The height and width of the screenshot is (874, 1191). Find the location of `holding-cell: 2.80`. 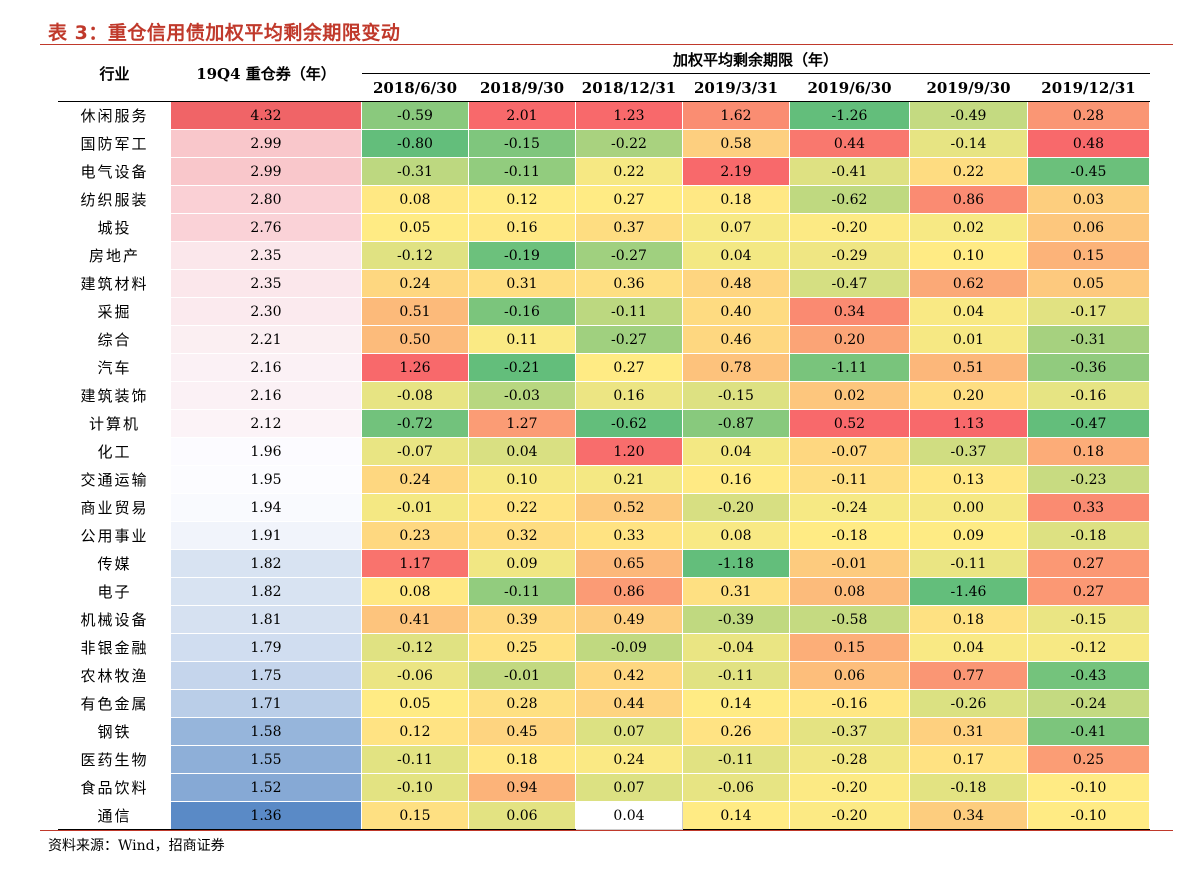

holding-cell: 2.80 is located at coordinates (266, 199).